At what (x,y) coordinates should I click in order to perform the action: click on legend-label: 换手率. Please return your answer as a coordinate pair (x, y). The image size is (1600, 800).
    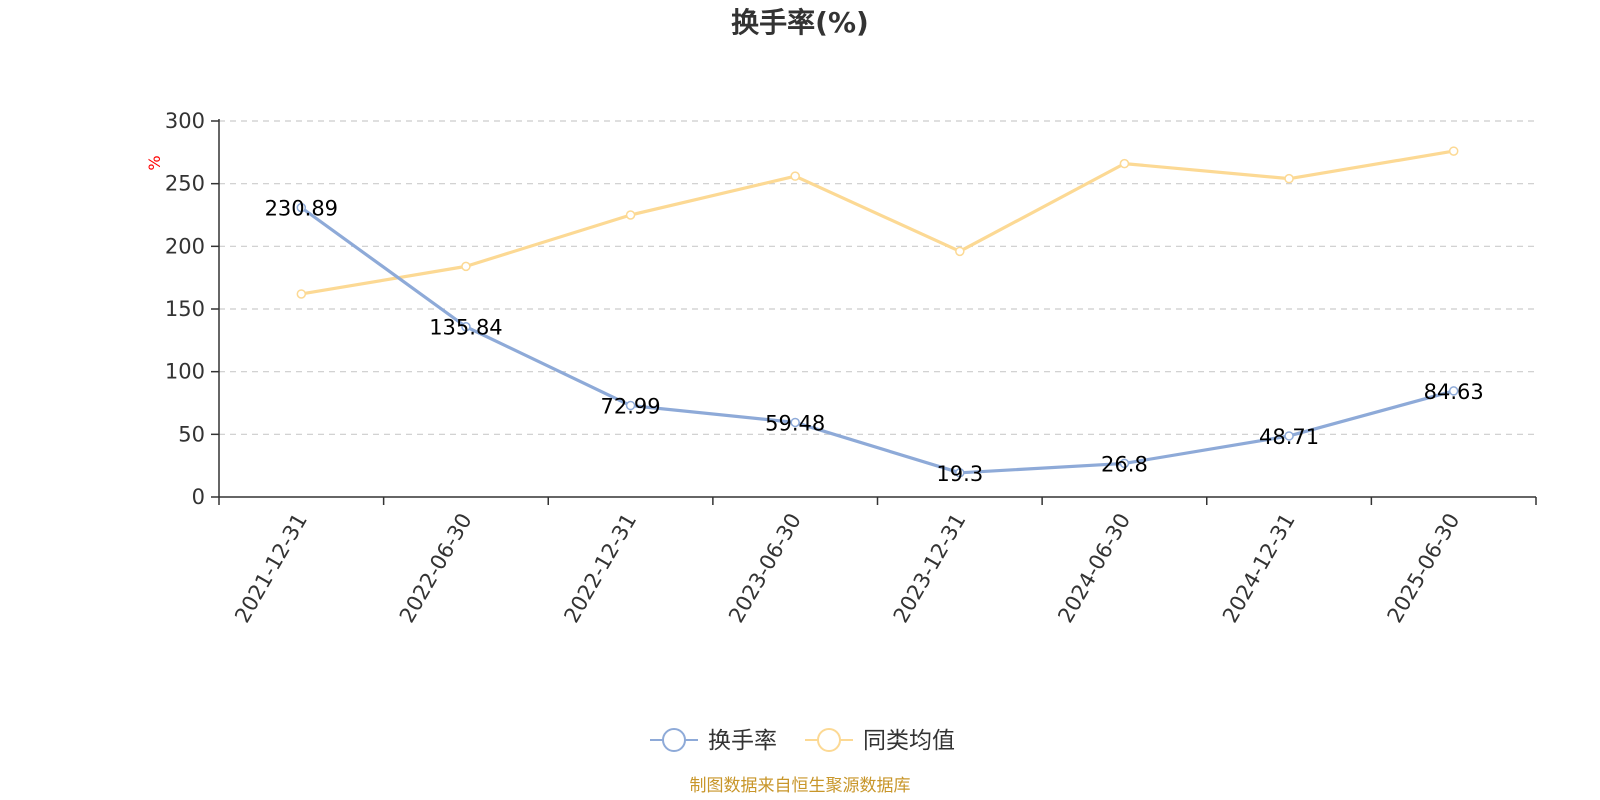
    Looking at the image, I should click on (742, 741).